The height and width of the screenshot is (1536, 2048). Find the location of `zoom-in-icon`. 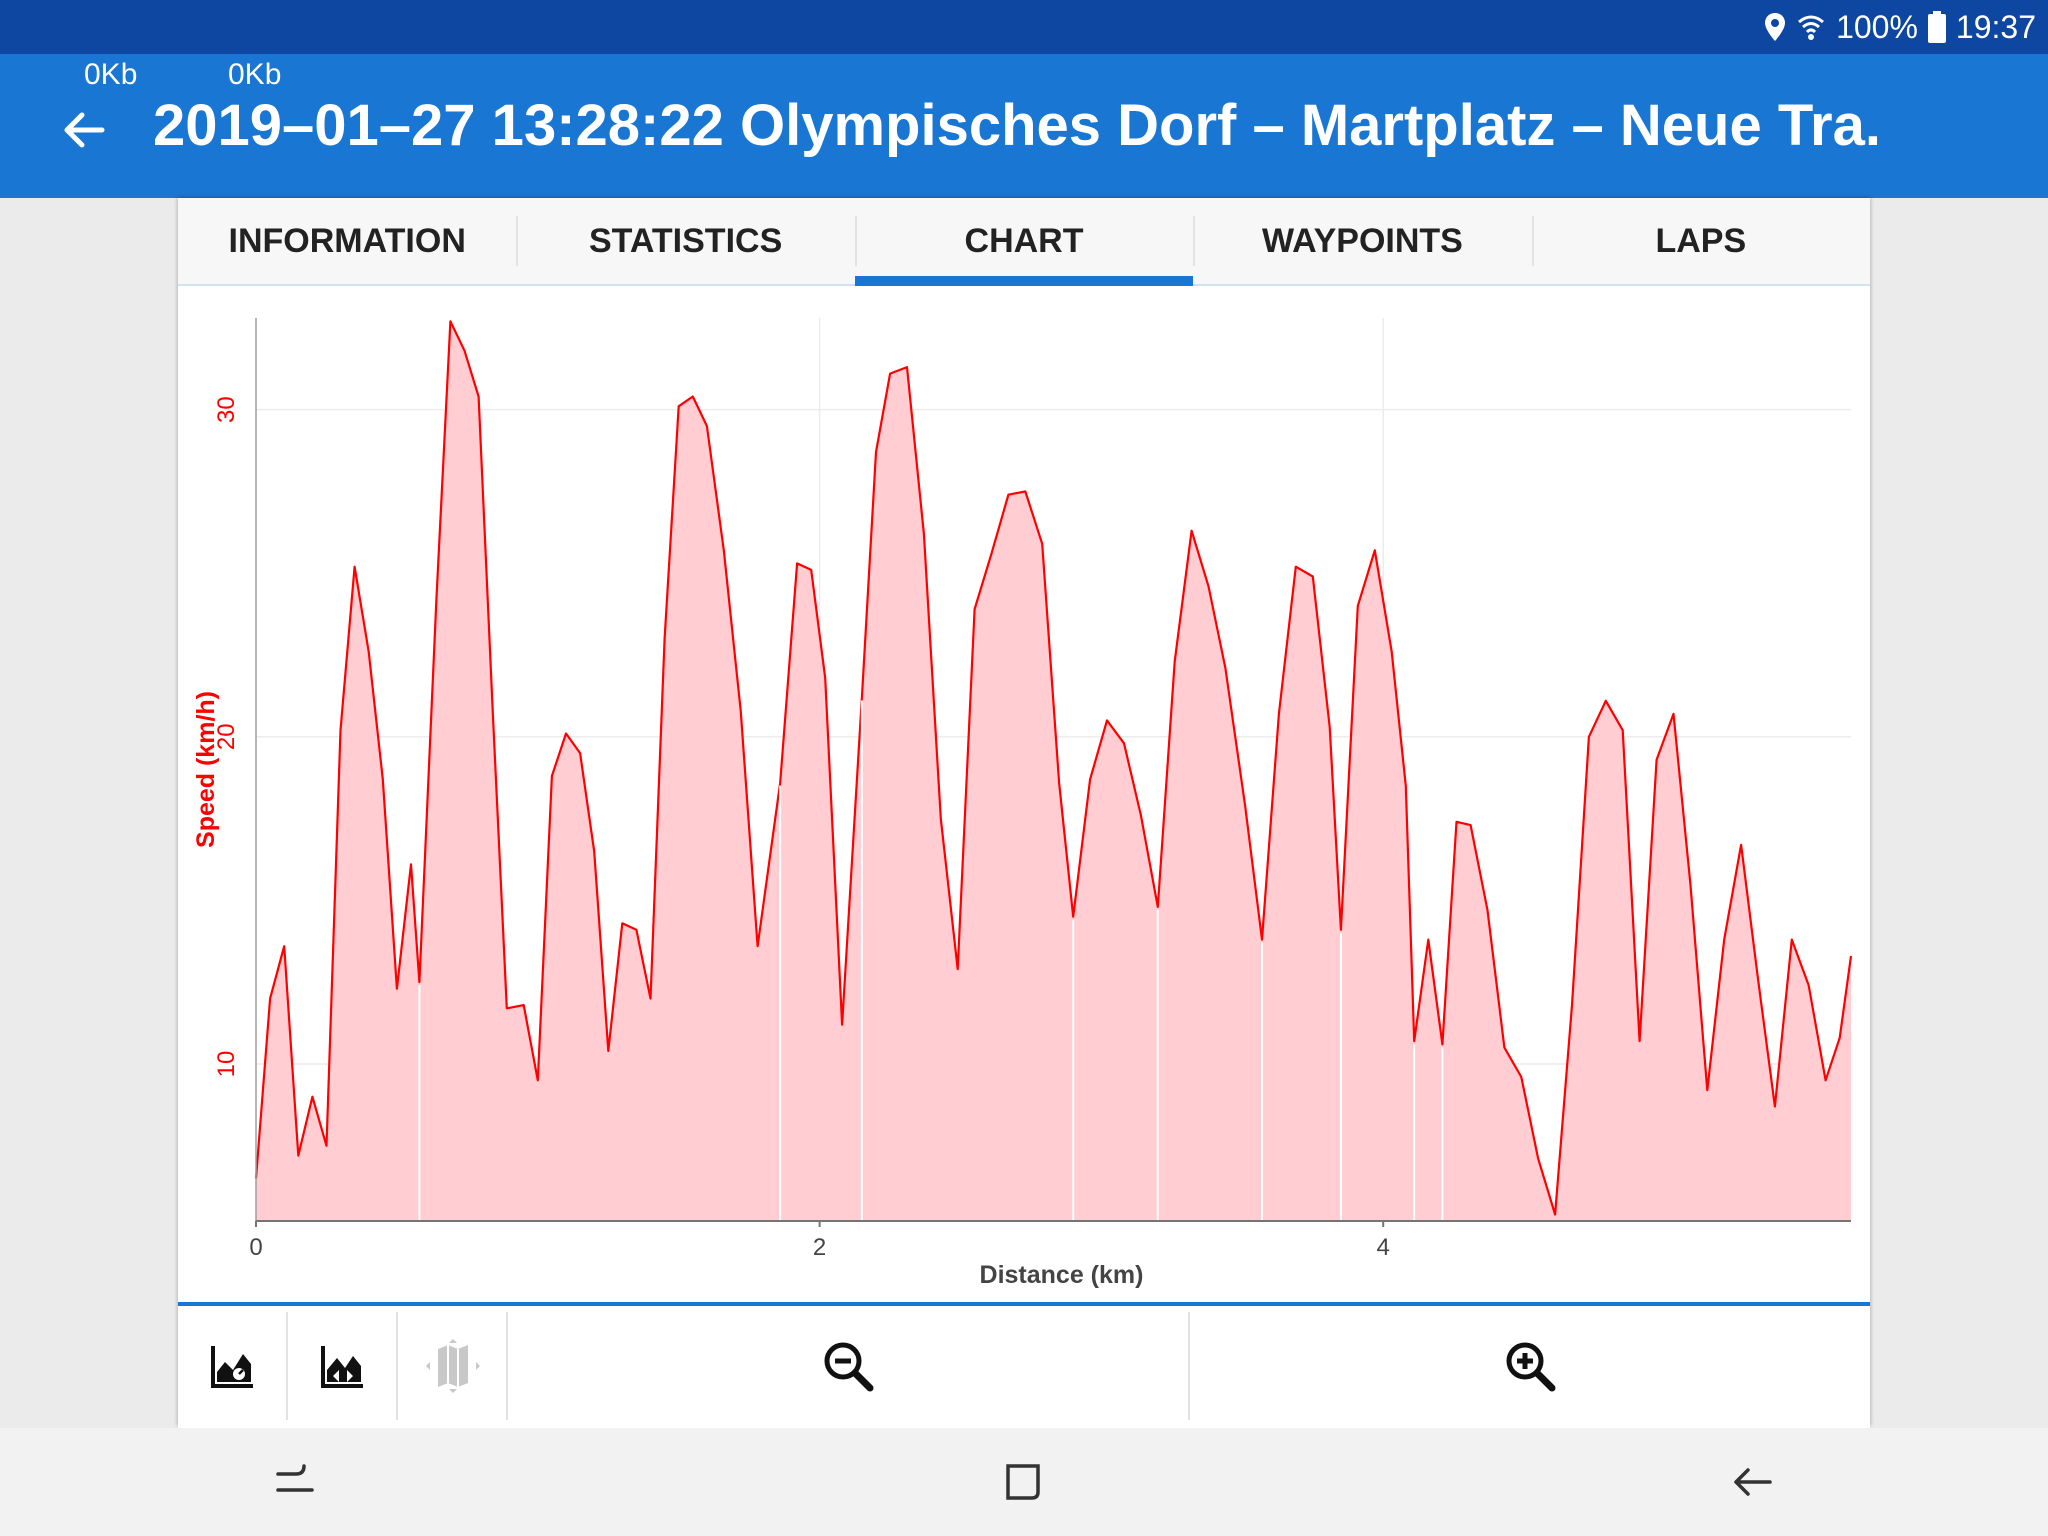

zoom-in-icon is located at coordinates (1531, 1367).